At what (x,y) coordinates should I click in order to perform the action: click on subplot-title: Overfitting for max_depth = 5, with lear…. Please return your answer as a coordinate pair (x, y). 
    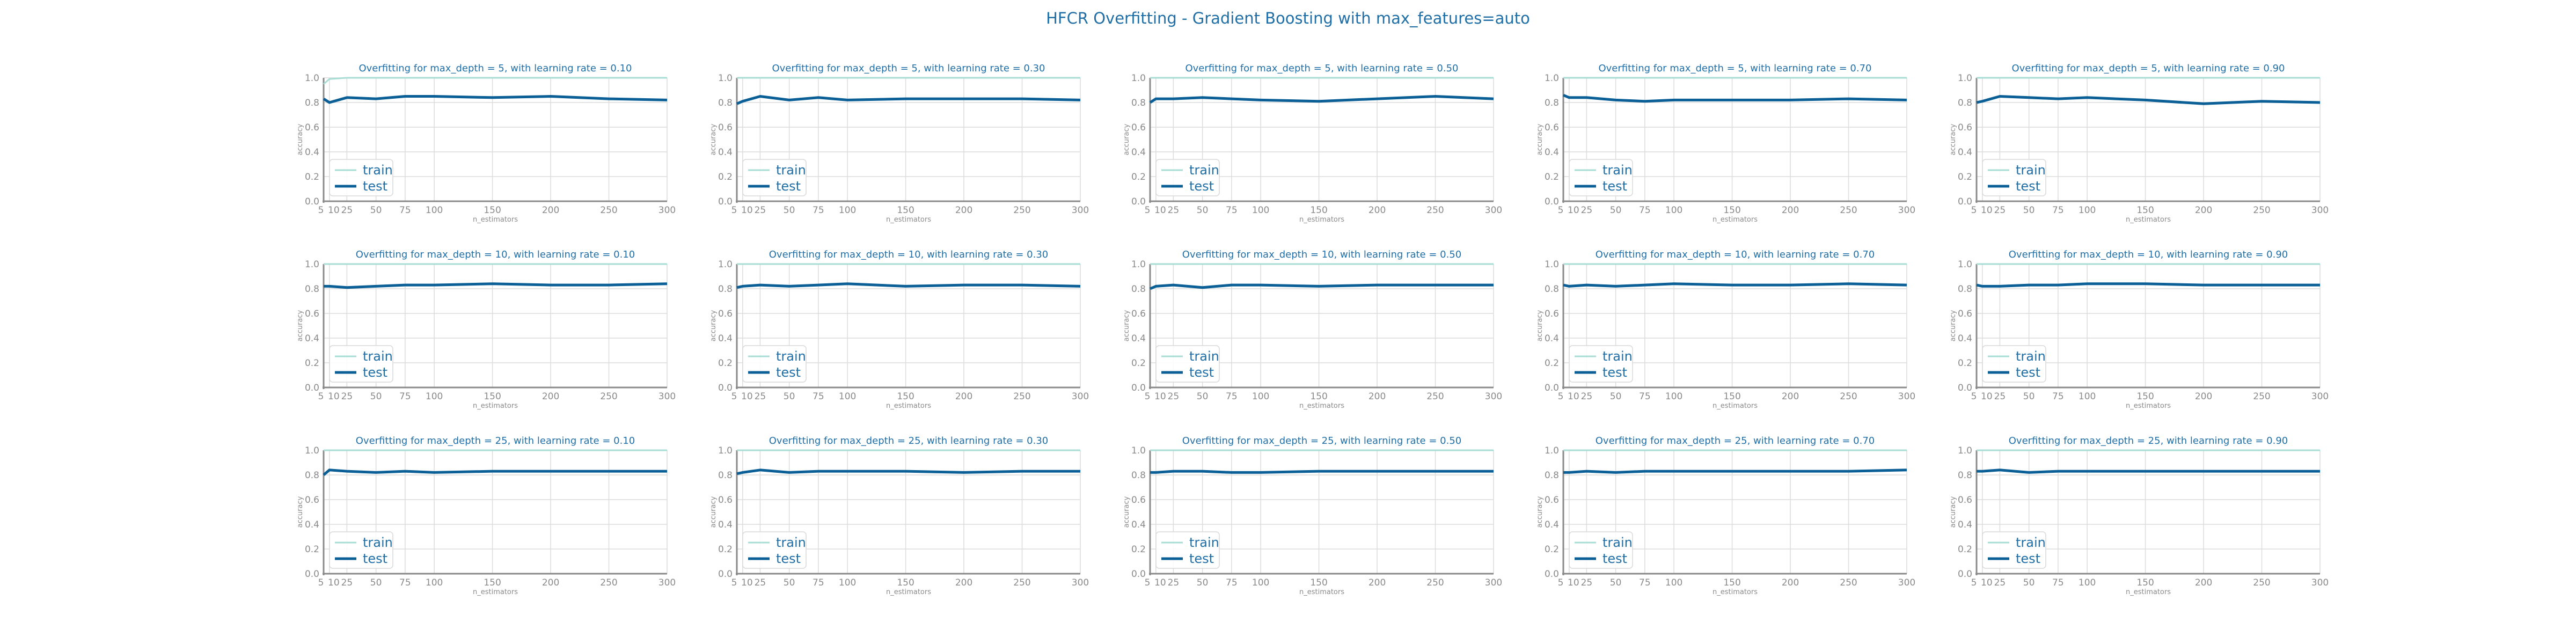
    Looking at the image, I should click on (2148, 68).